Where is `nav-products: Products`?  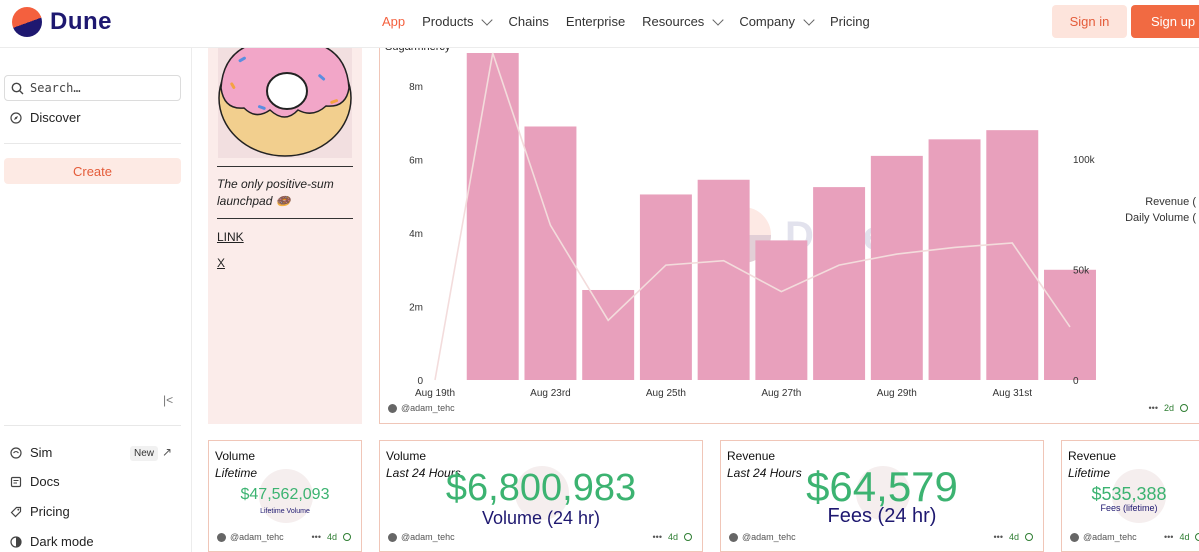 nav-products: Products is located at coordinates (458, 21).